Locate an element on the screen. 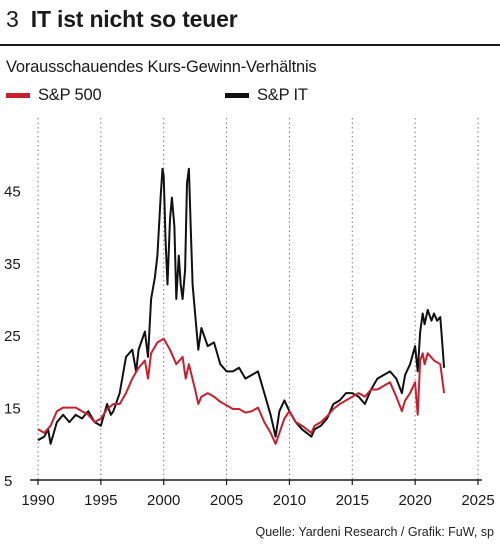 The width and height of the screenshot is (500, 545). x-tick-label-2015: 2015 is located at coordinates (352, 500).